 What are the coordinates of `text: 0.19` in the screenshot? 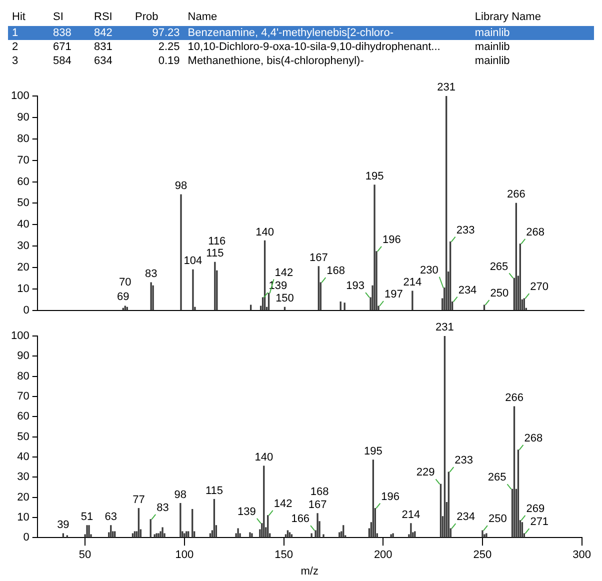 It's located at (169, 61).